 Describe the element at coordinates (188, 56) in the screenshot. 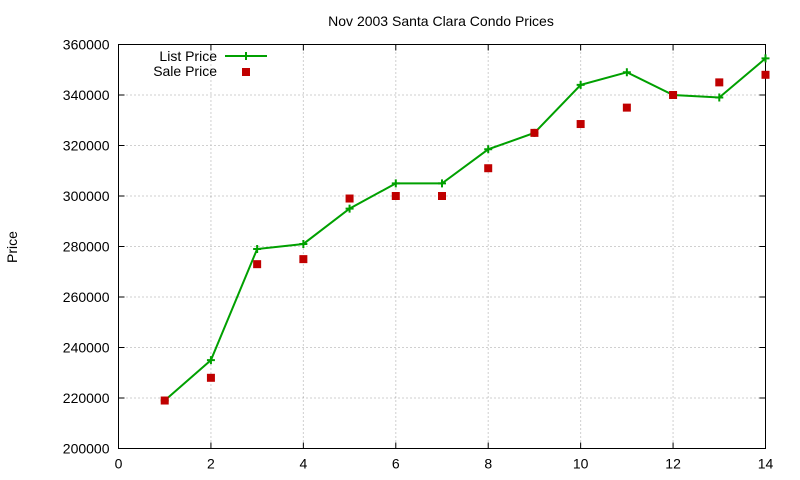

I see `legend-list-price-label: List Price` at that location.